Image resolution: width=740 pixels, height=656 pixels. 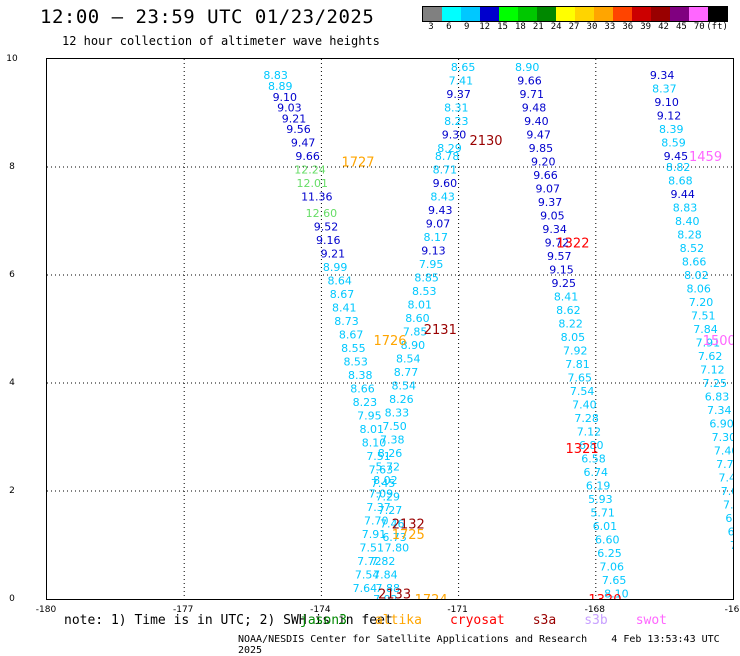 I want to click on wave-height-value: 6.73, so click(x=394, y=537).